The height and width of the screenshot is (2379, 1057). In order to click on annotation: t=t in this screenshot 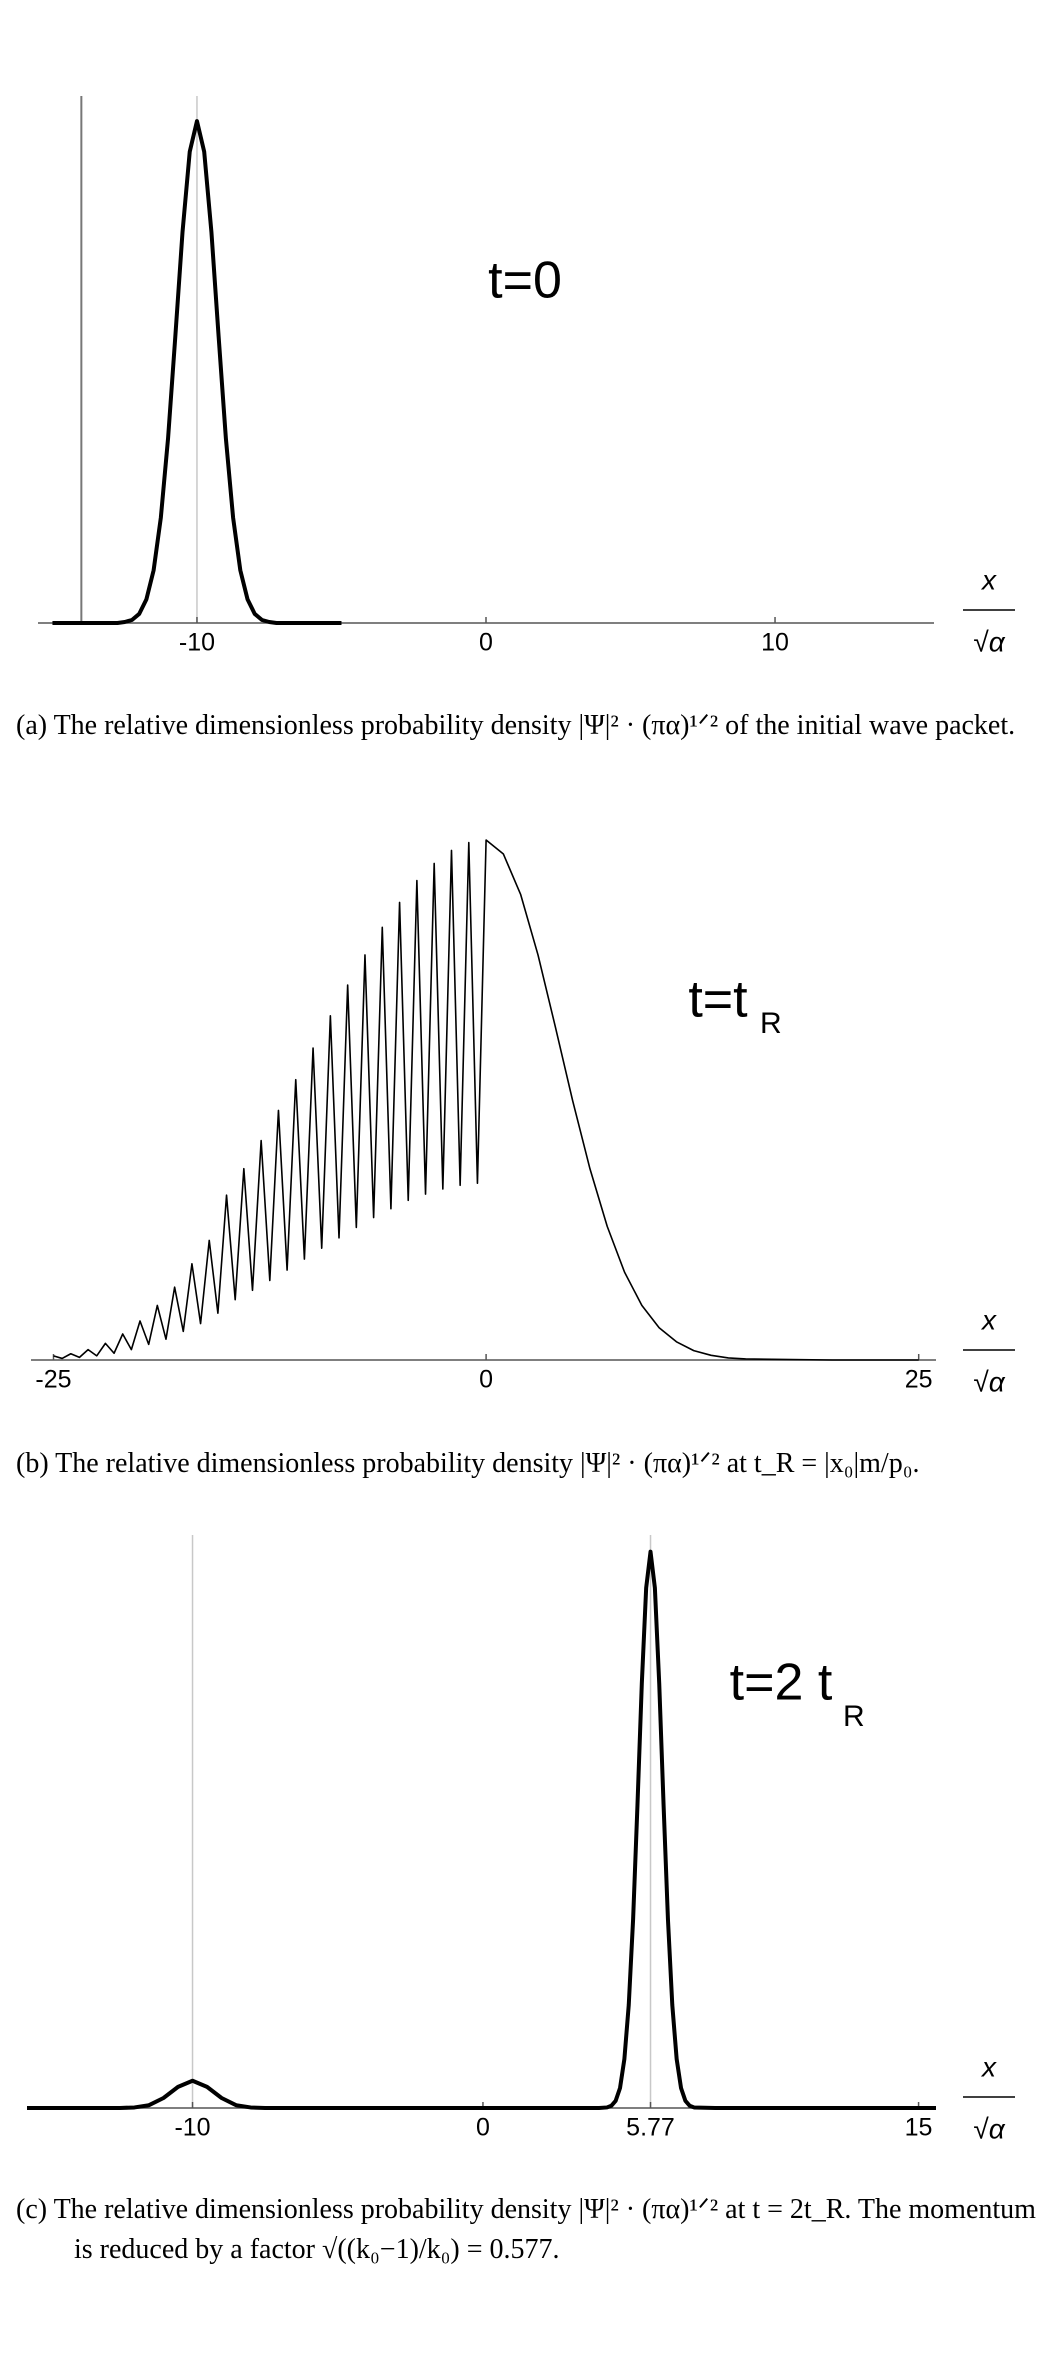, I will do `click(718, 1000)`.